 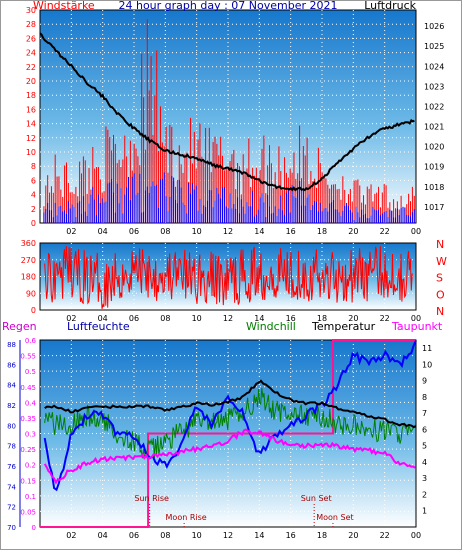 What do you see at coordinates (31, 95) in the screenshot?
I see `left-tick-label: 18` at bounding box center [31, 95].